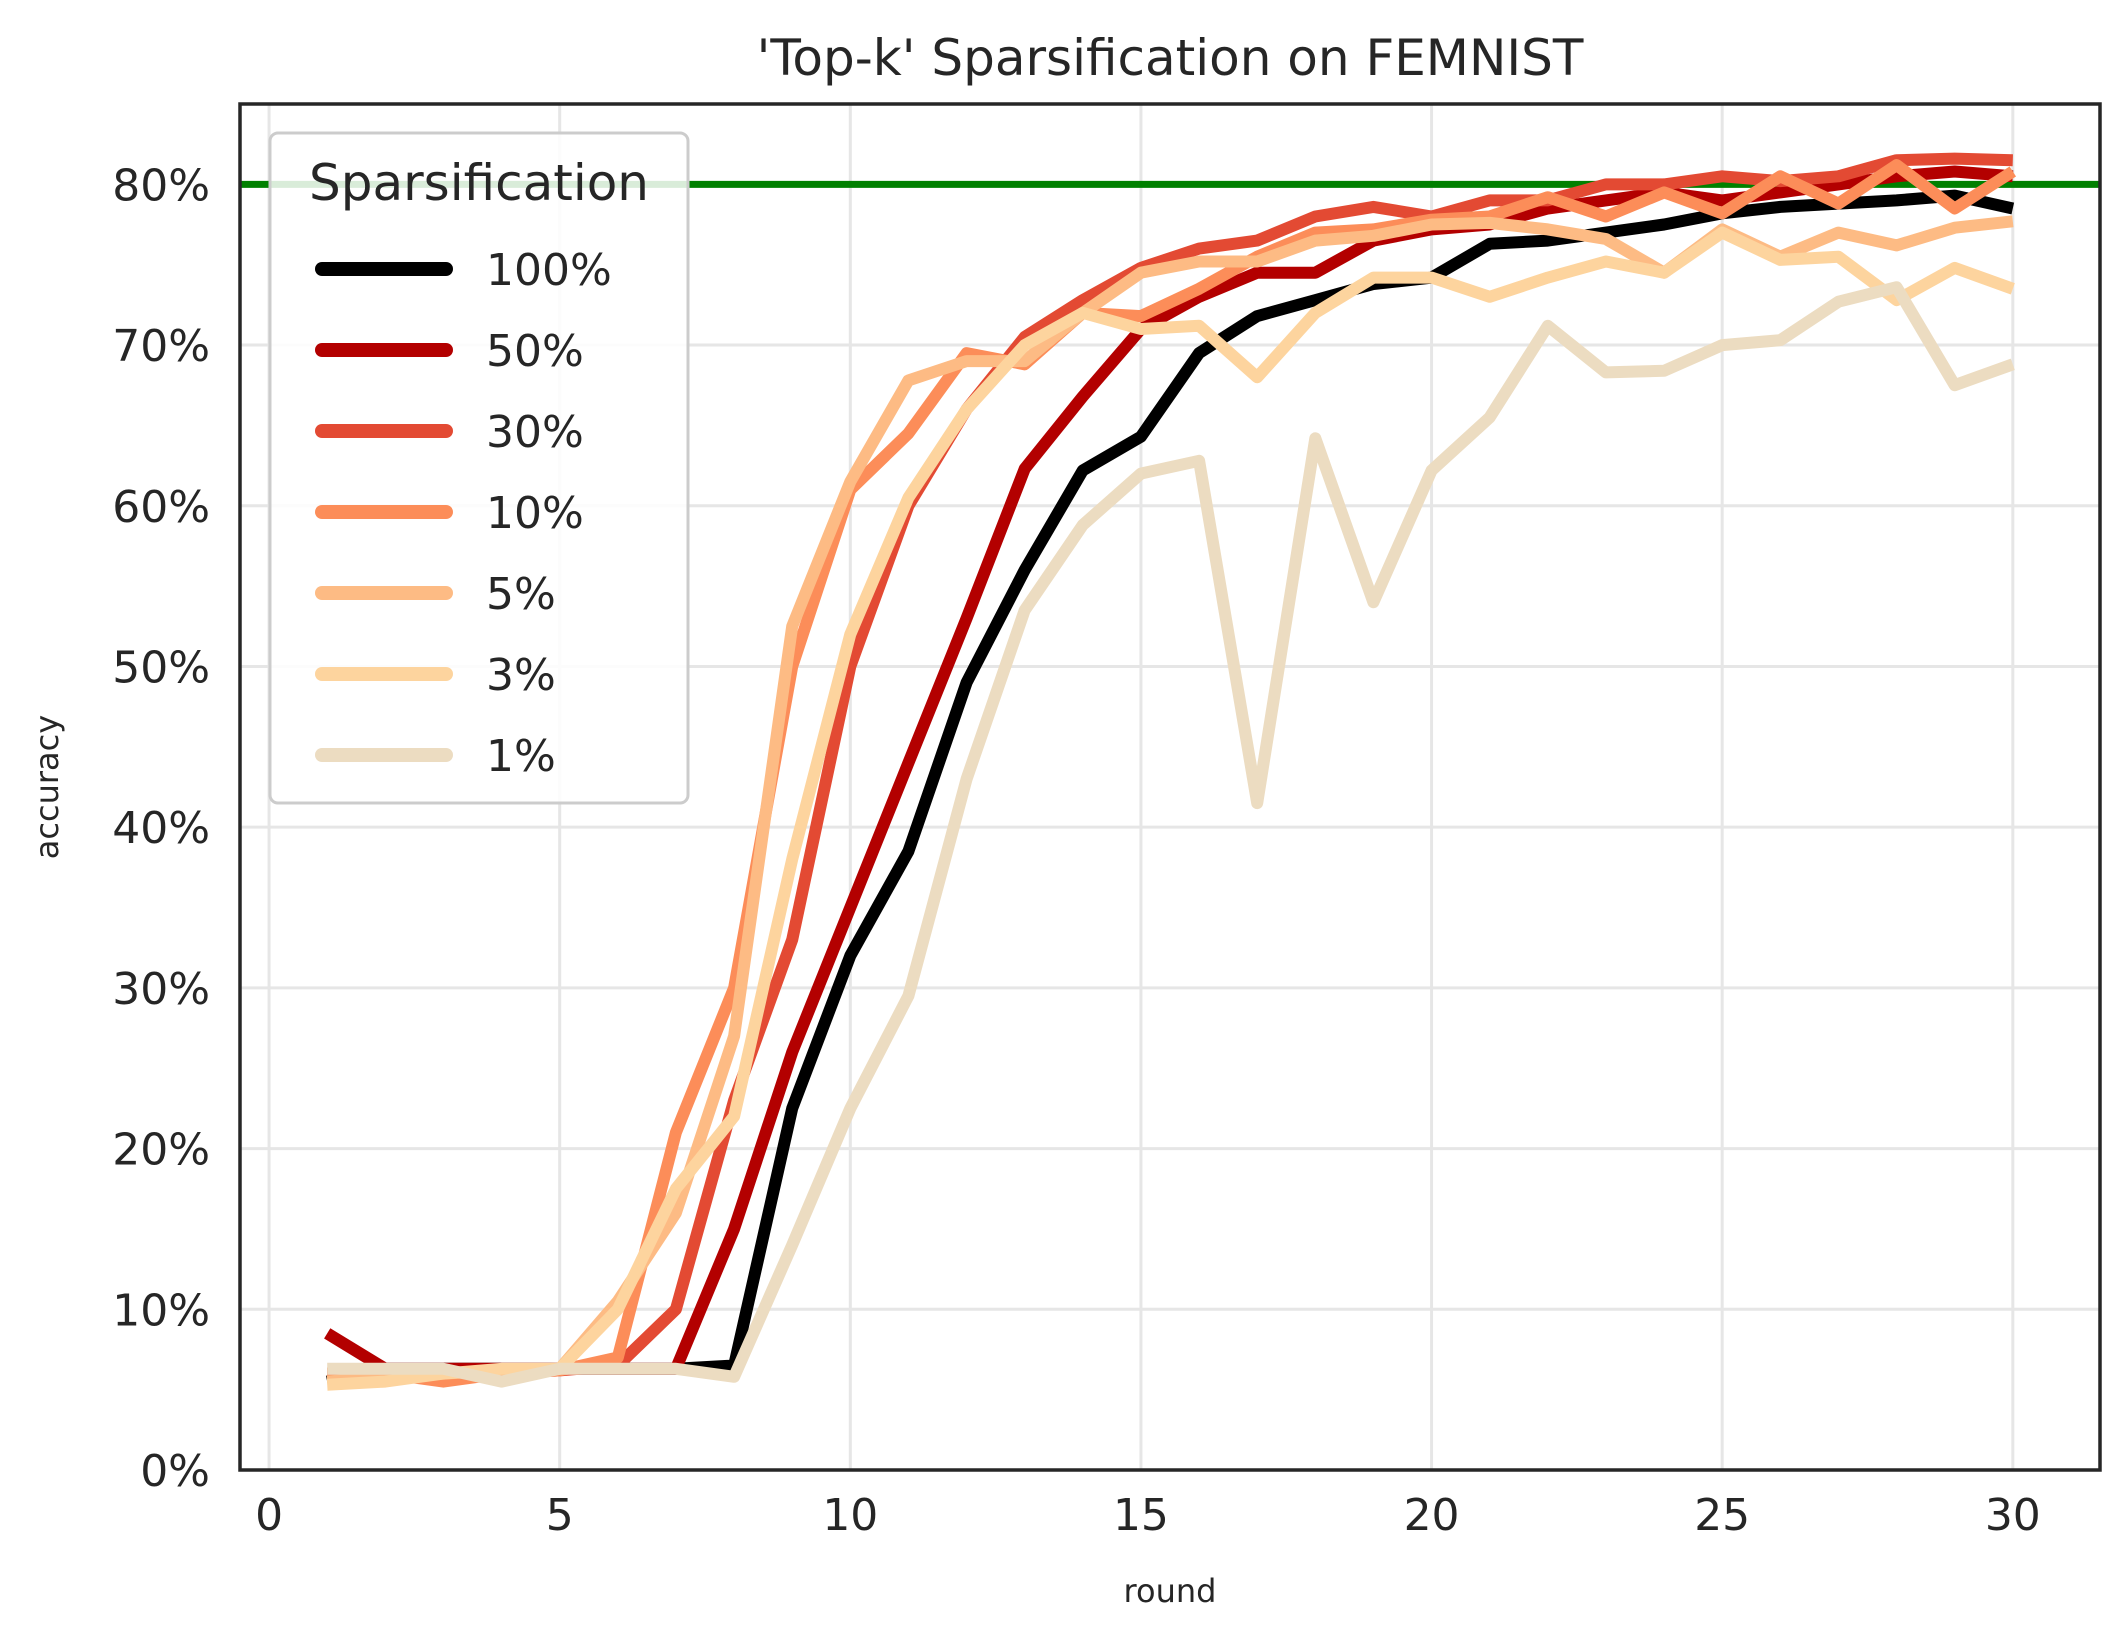 The width and height of the screenshot is (2128, 1640). What do you see at coordinates (1170, 1591) in the screenshot?
I see `x-axis-label: round` at bounding box center [1170, 1591].